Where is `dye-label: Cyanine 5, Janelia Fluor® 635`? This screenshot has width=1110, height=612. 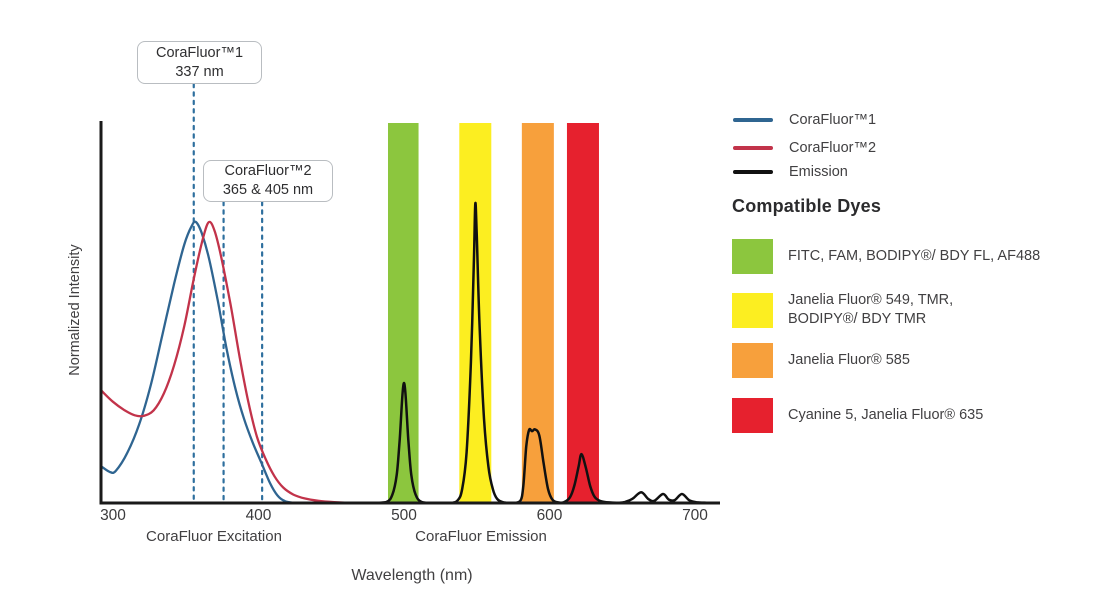
dye-label: Cyanine 5, Janelia Fluor® 635 is located at coordinates (886, 415).